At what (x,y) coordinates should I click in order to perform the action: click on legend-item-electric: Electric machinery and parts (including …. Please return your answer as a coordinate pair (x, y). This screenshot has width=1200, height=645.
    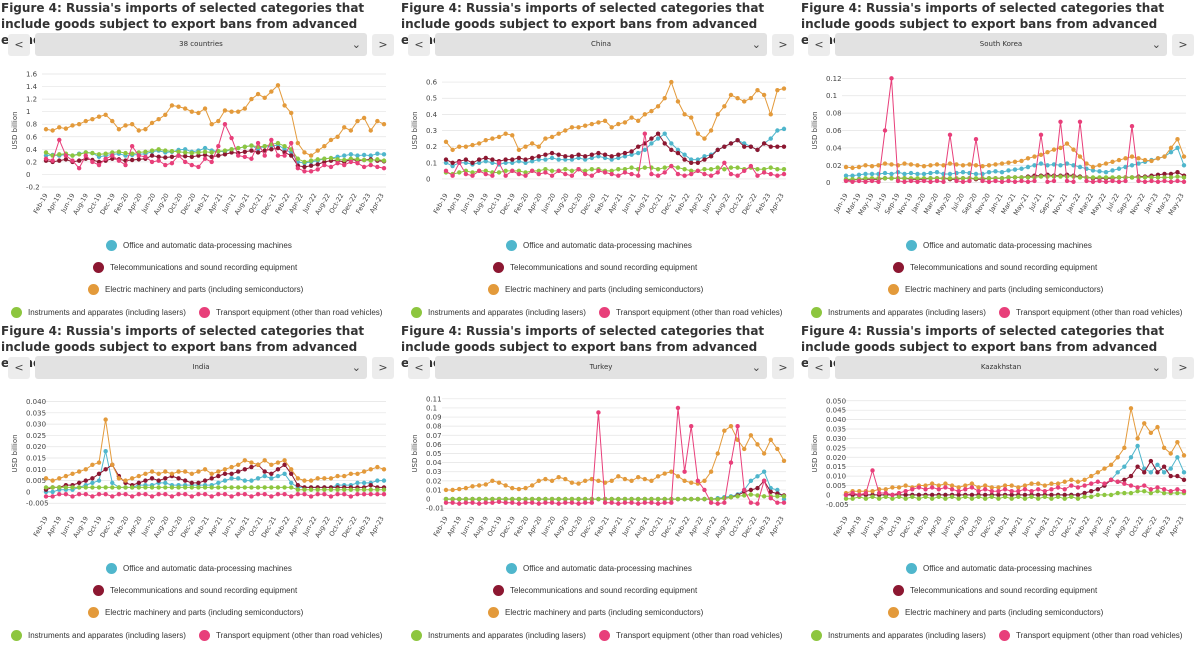
    Looking at the image, I should click on (995, 612).